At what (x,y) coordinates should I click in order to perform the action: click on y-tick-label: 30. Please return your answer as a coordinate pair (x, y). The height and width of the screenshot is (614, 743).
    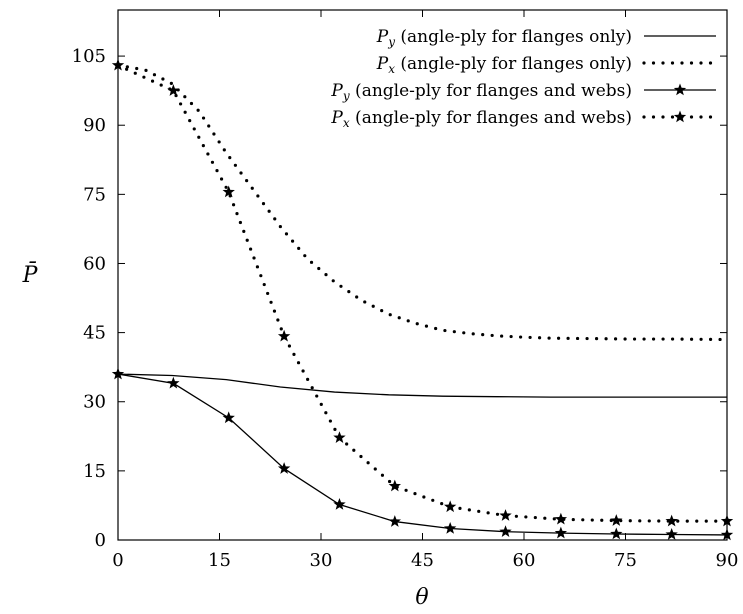
    Looking at the image, I should click on (94, 402).